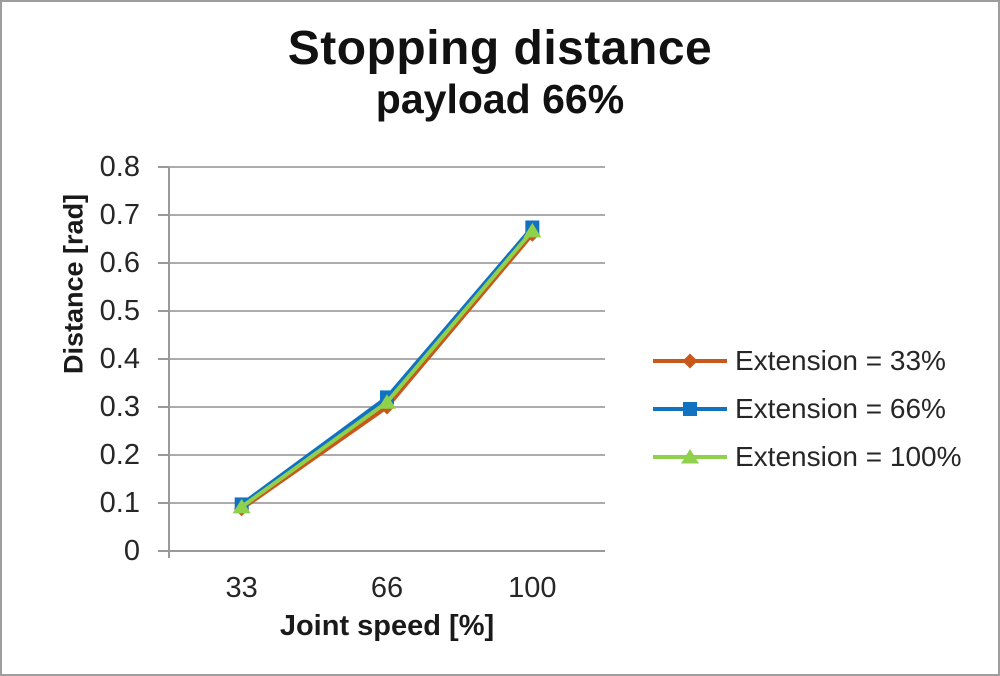 This screenshot has height=676, width=1000. I want to click on title-block: Stopping distance payload 66%, so click(500, 72).